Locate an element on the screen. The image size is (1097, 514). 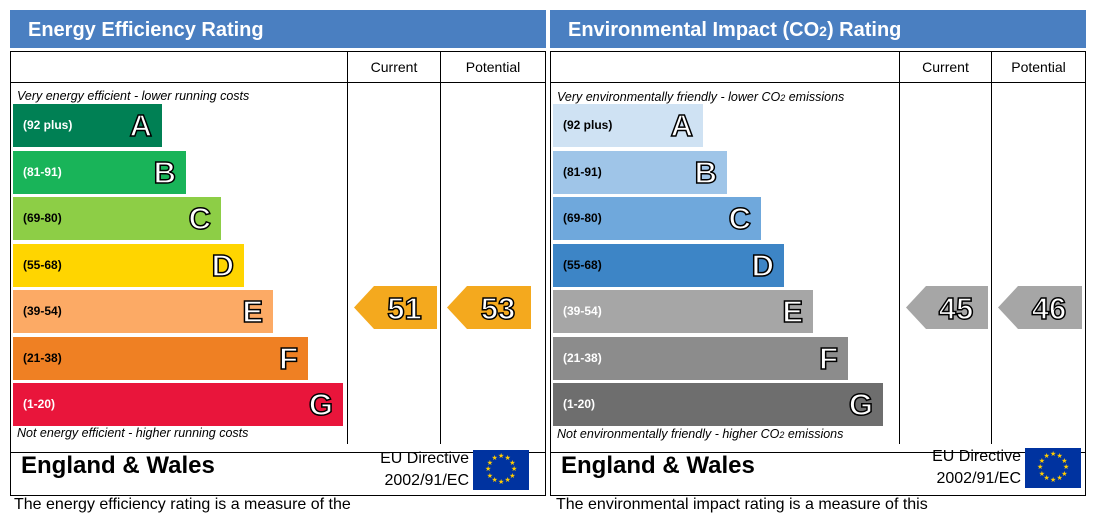
band-d: (55-68) D is located at coordinates (128, 265).